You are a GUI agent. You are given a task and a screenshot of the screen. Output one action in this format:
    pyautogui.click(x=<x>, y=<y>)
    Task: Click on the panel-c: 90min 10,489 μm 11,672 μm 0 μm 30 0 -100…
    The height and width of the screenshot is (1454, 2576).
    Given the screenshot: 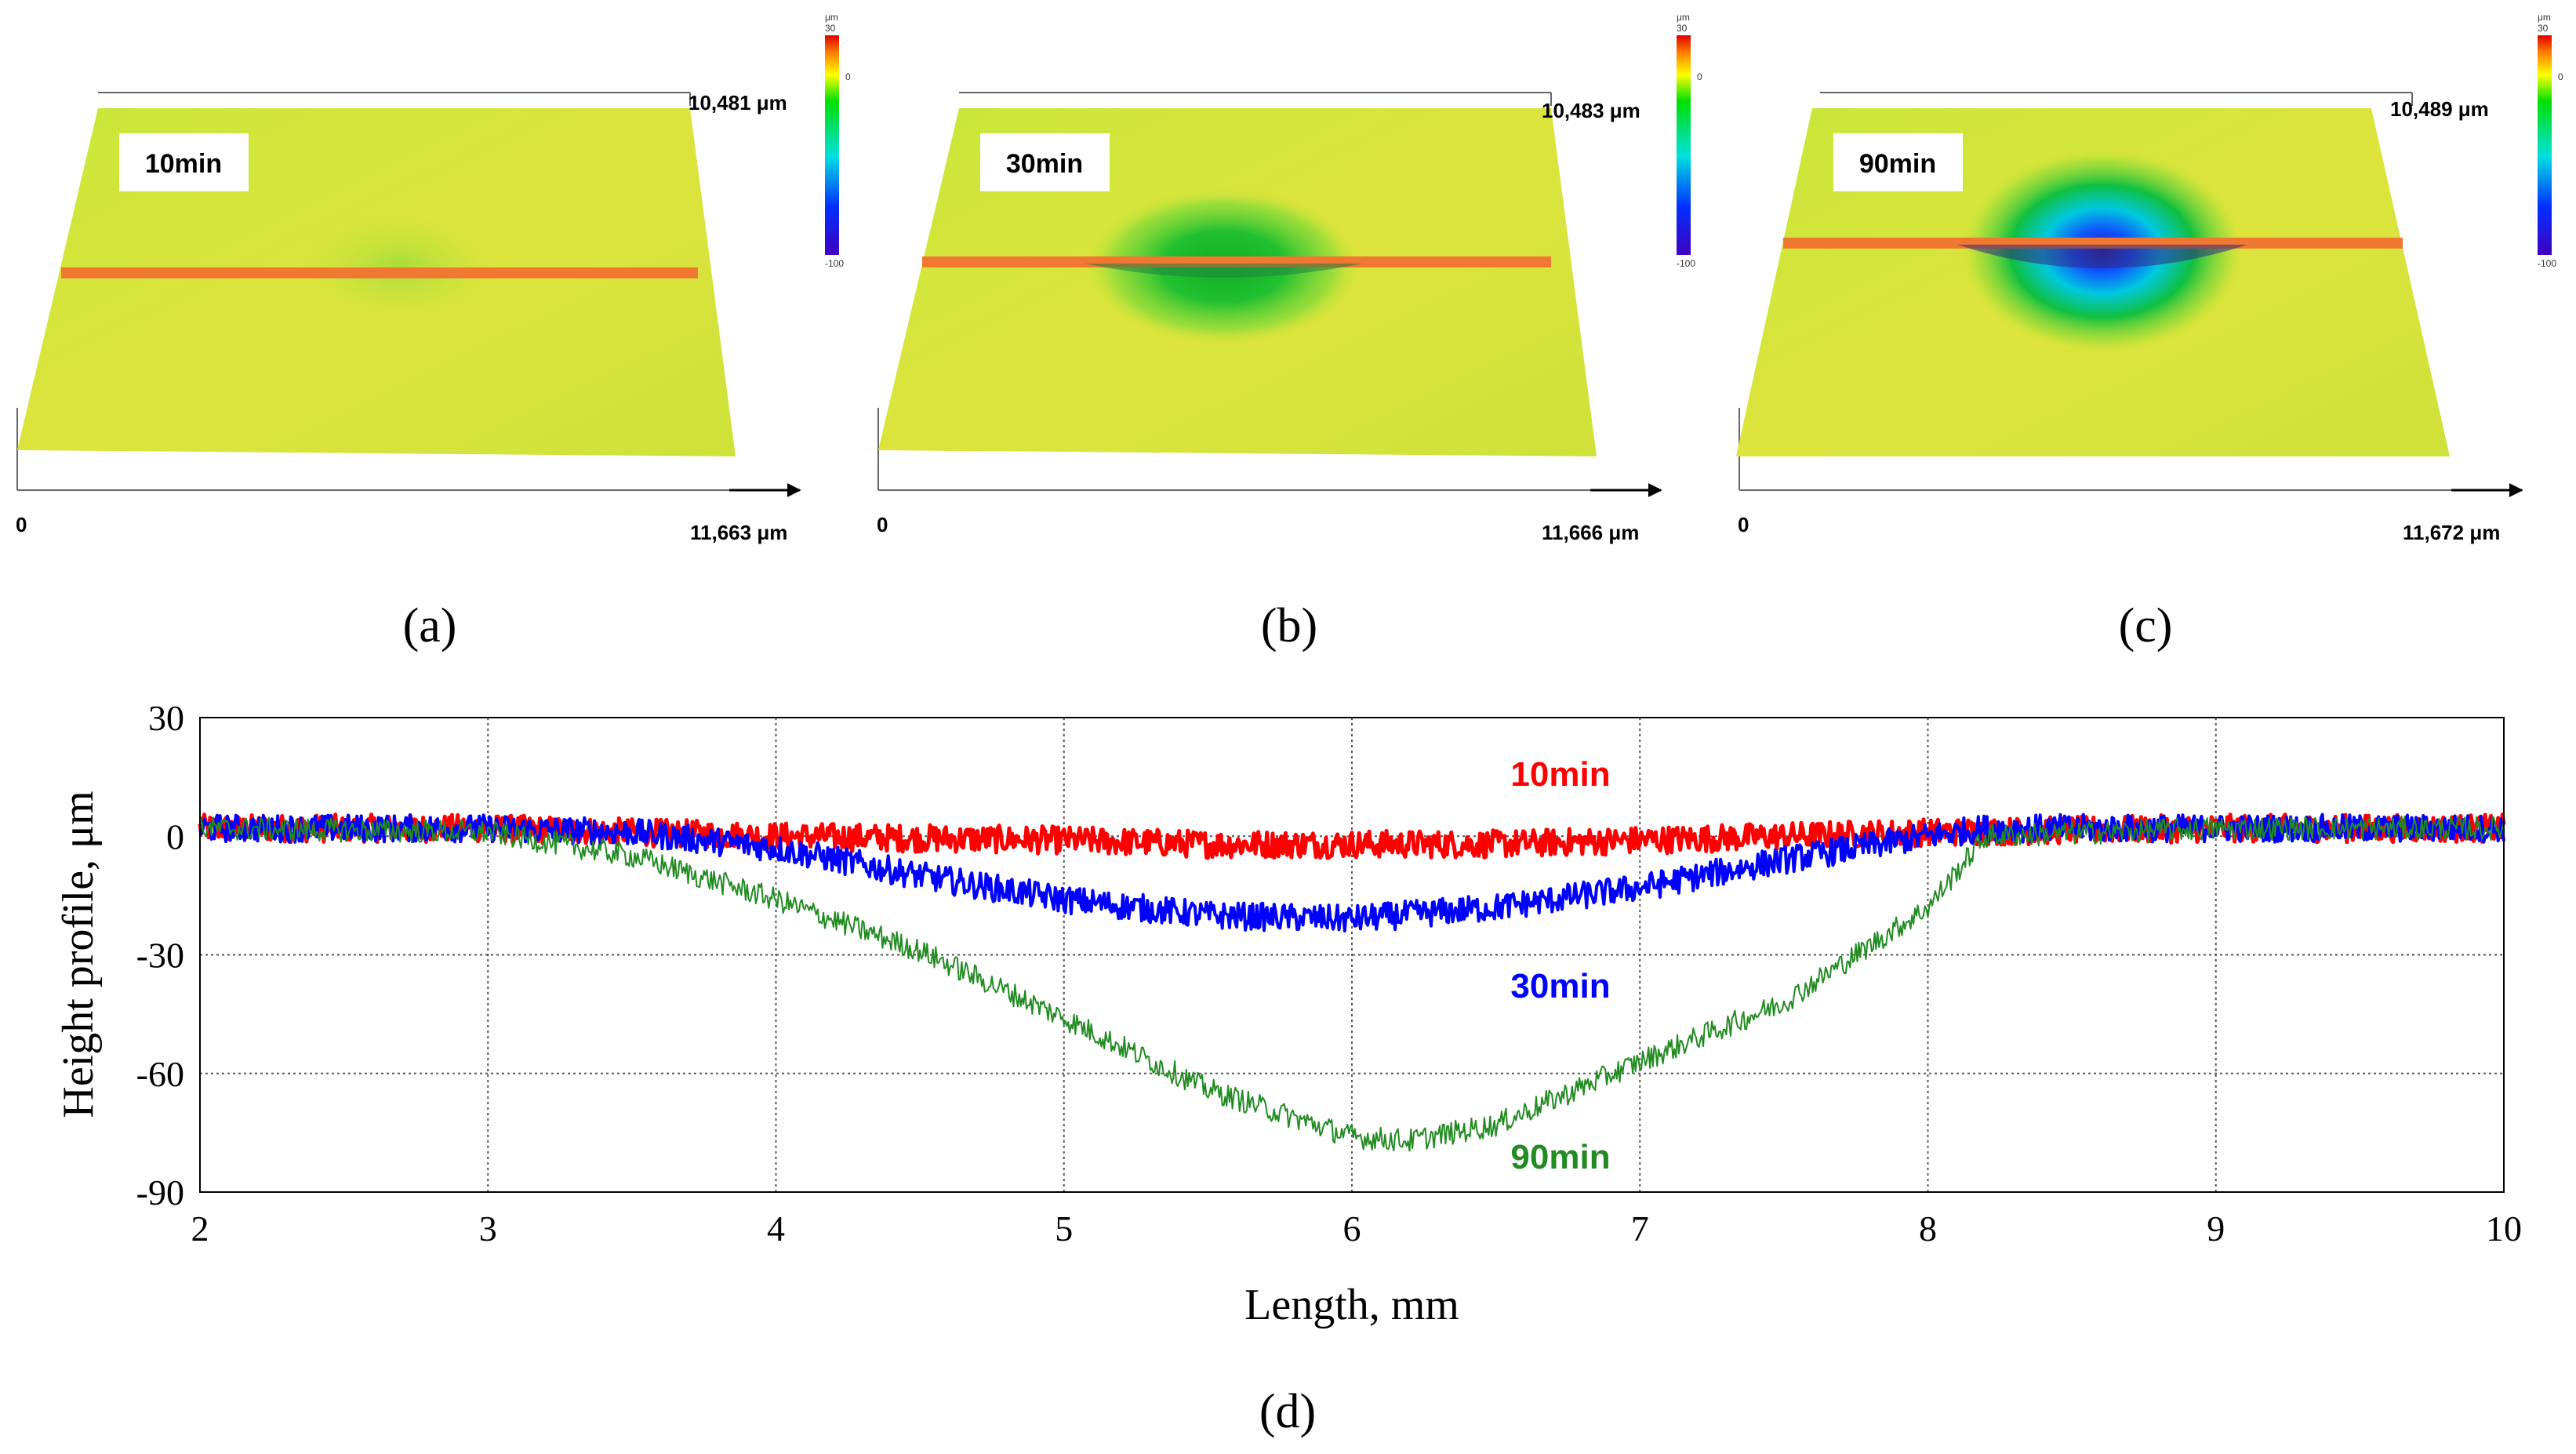 What is the action you would take?
    pyautogui.click(x=2149, y=332)
    